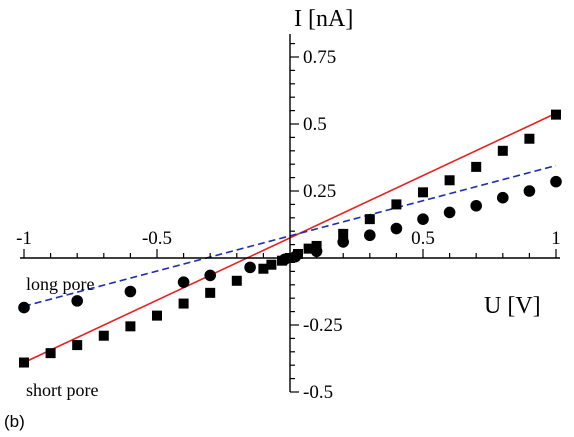 The width and height of the screenshot is (574, 437). I want to click on y-axis-title: I [nA], so click(323, 19).